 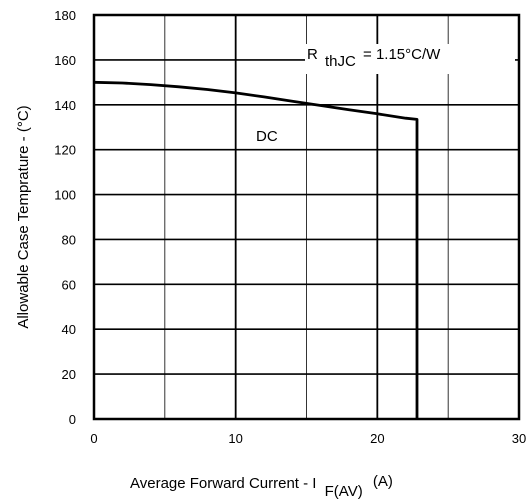 What do you see at coordinates (69, 329) in the screenshot?
I see `y-tick-label-40: 40` at bounding box center [69, 329].